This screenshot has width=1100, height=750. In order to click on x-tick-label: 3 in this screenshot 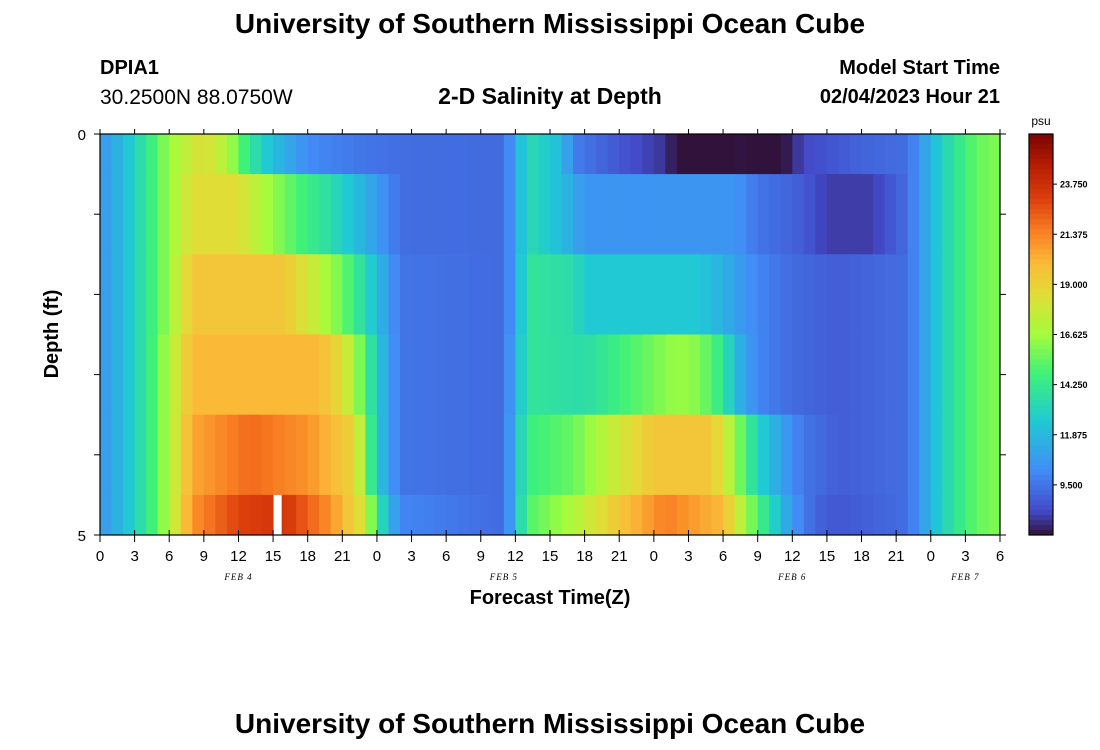, I will do `click(411, 556)`.